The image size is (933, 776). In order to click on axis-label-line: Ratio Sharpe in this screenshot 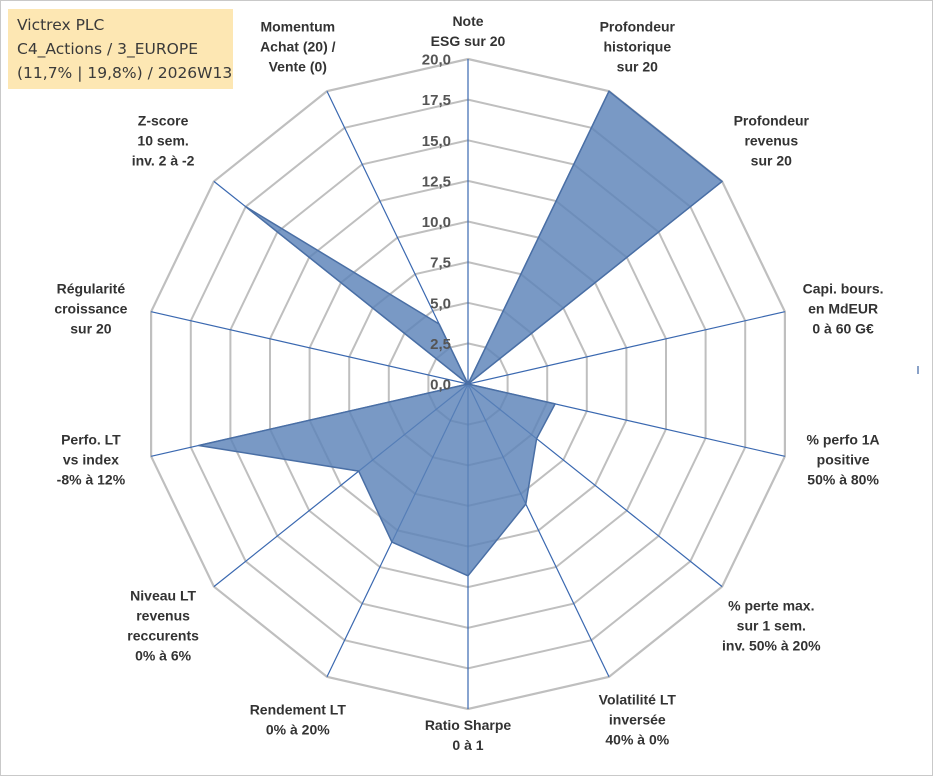, I will do `click(468, 725)`.